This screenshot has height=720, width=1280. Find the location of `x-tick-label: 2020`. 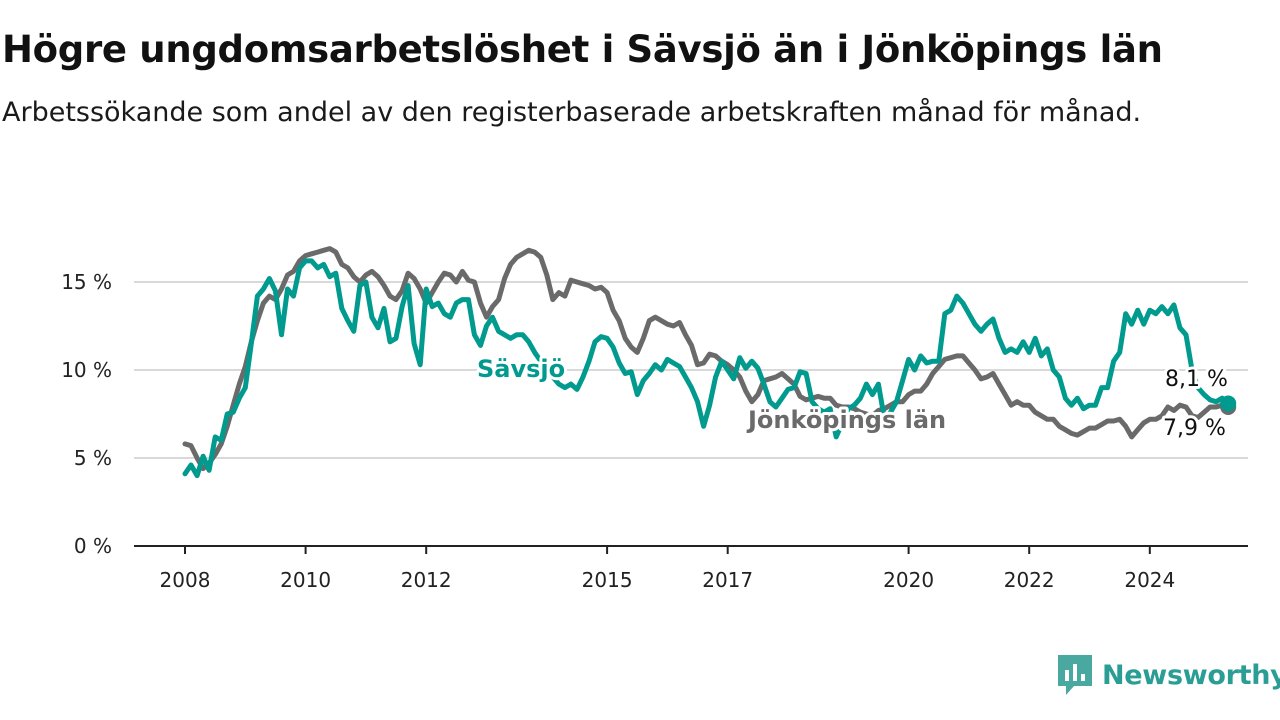

x-tick-label: 2020 is located at coordinates (908, 580).